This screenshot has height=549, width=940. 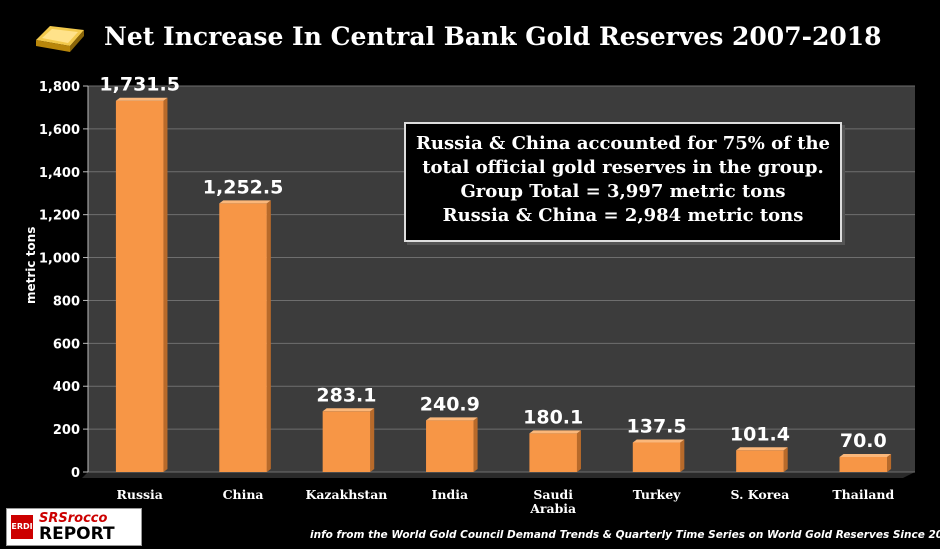 I want to click on x-tick-label: S. Korea, so click(x=760, y=494).